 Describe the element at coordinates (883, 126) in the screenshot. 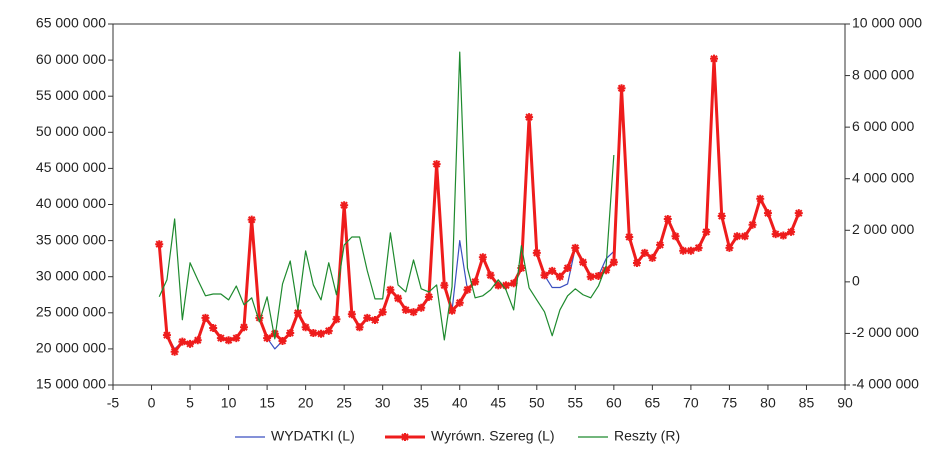

I see `y2-tick-label: 6 000 000` at that location.